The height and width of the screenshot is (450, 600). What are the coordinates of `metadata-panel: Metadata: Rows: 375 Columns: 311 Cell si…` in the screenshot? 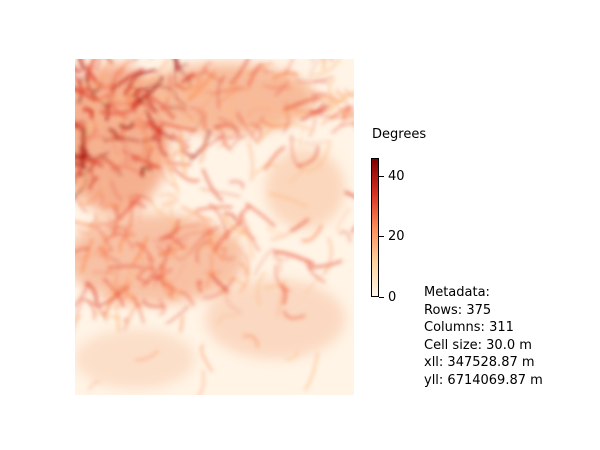 It's located at (483, 336).